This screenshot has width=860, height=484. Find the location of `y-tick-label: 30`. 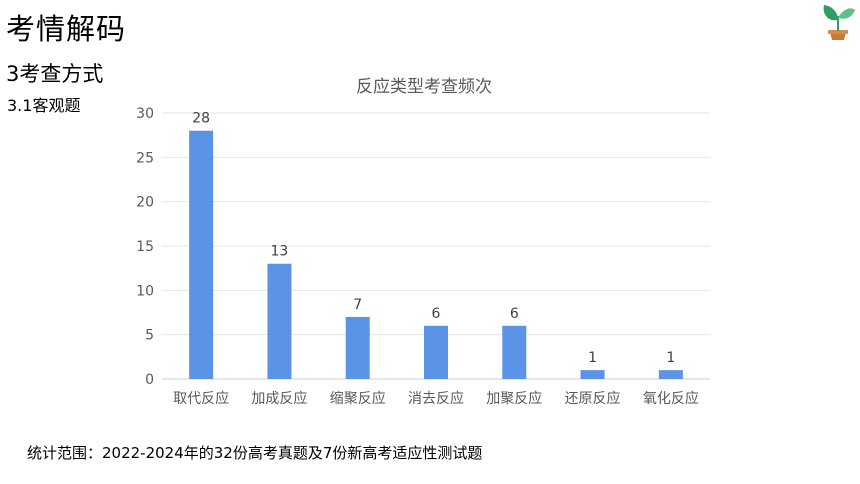

y-tick-label: 30 is located at coordinates (145, 114).